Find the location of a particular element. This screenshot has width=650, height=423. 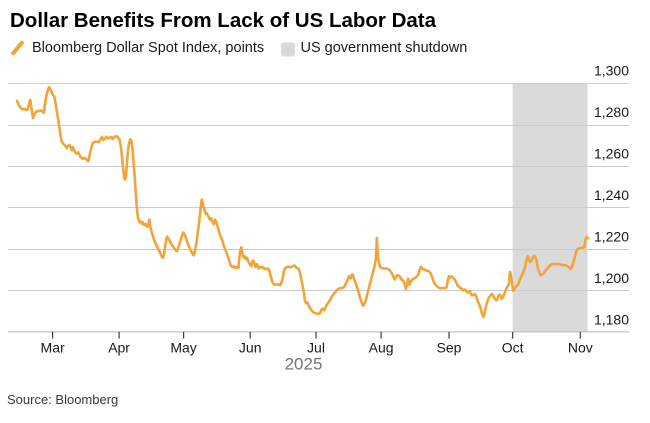

svg-text: Aug is located at coordinates (381, 347).